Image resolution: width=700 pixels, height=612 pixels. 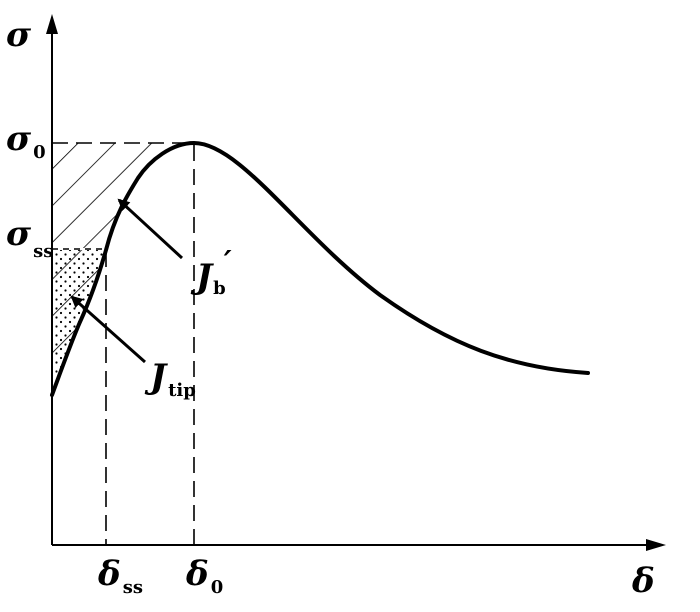 What do you see at coordinates (122, 195) in the screenshot?
I see `jb-hatched-region` at bounding box center [122, 195].